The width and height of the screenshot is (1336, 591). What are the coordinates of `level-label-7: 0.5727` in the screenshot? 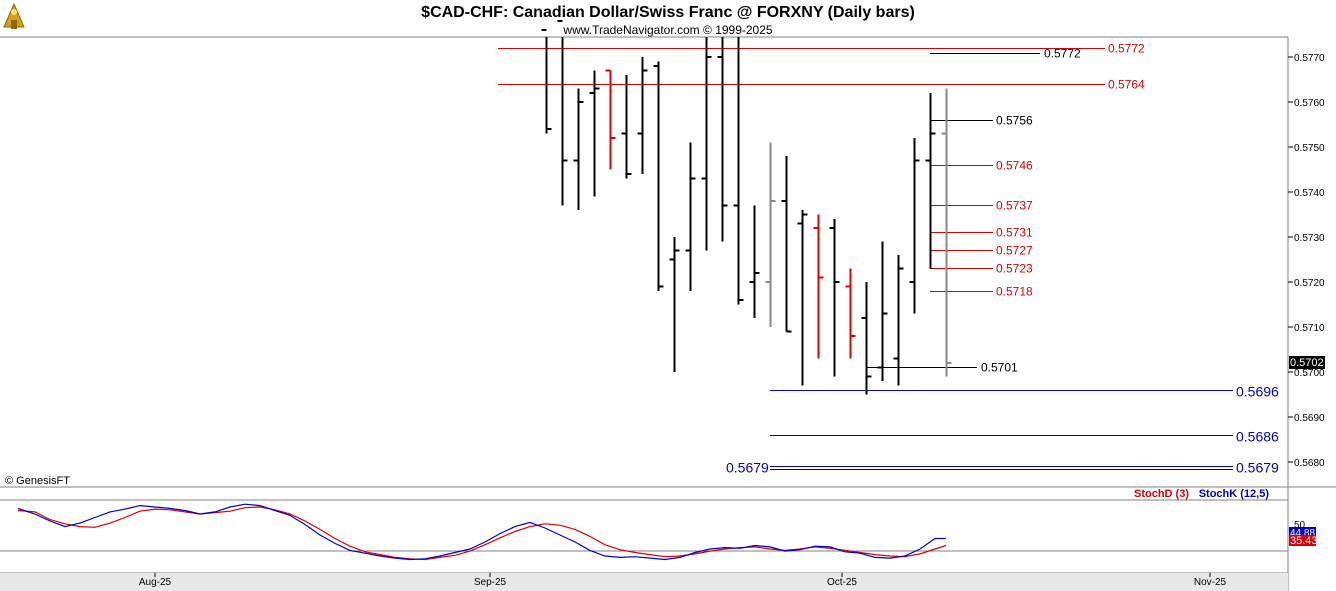 It's located at (1014, 251).